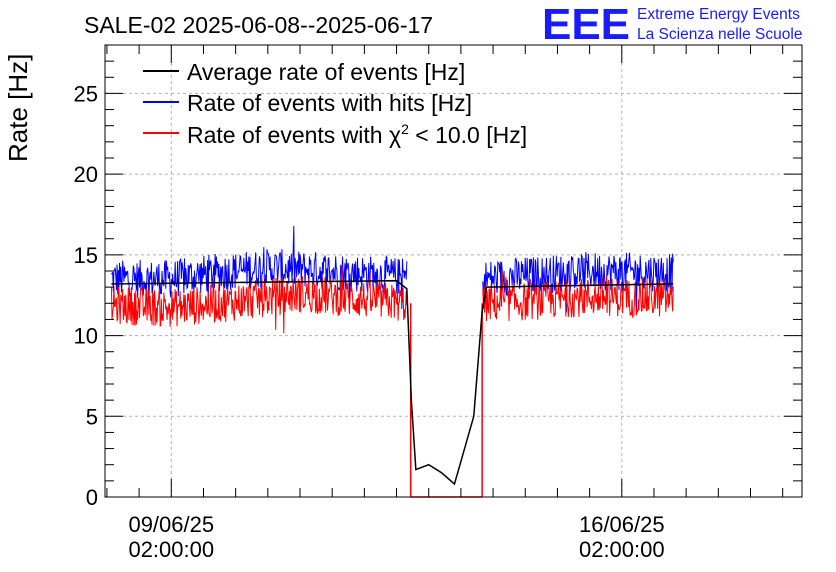  What do you see at coordinates (326, 72) in the screenshot?
I see `legend-label-average: Average rate of events [Hz]` at bounding box center [326, 72].